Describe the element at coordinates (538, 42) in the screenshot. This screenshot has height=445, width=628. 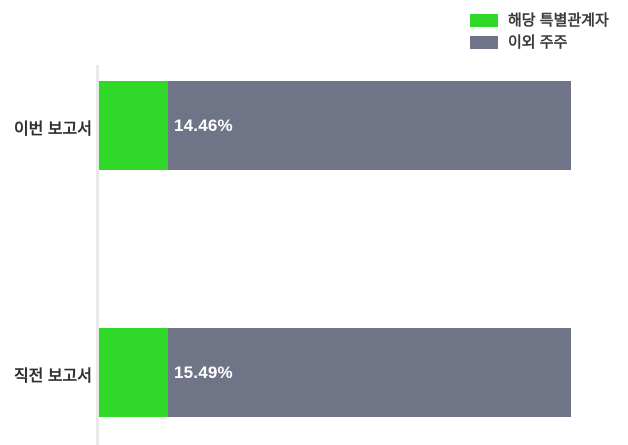
I see `legend-label-other-shareholders: 이외 주주` at that location.